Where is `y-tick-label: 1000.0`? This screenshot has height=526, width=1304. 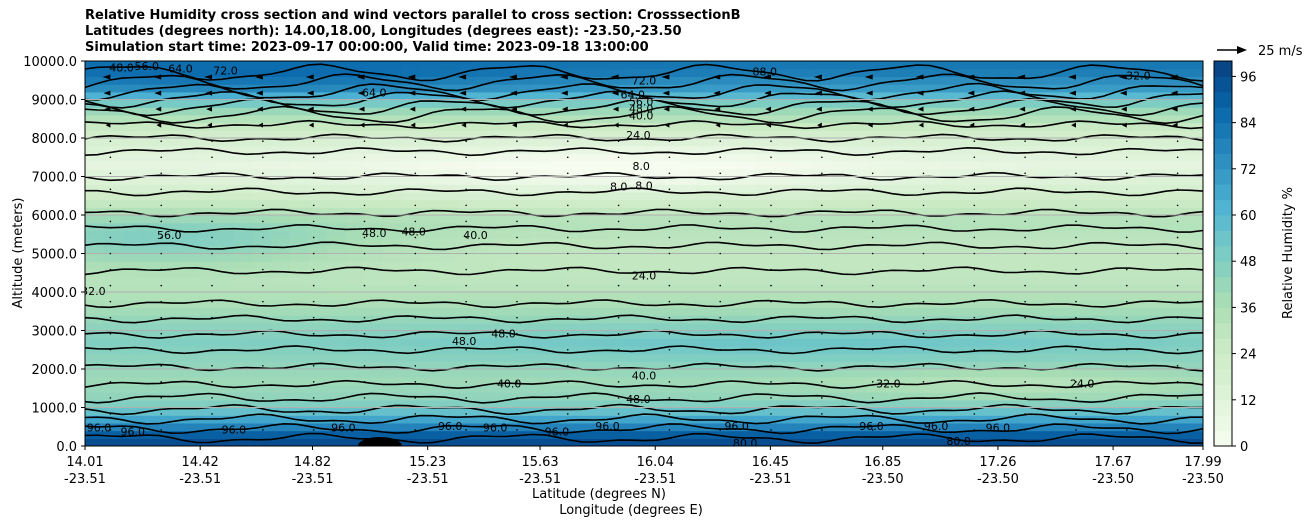
y-tick-label: 1000.0 is located at coordinates (55, 409).